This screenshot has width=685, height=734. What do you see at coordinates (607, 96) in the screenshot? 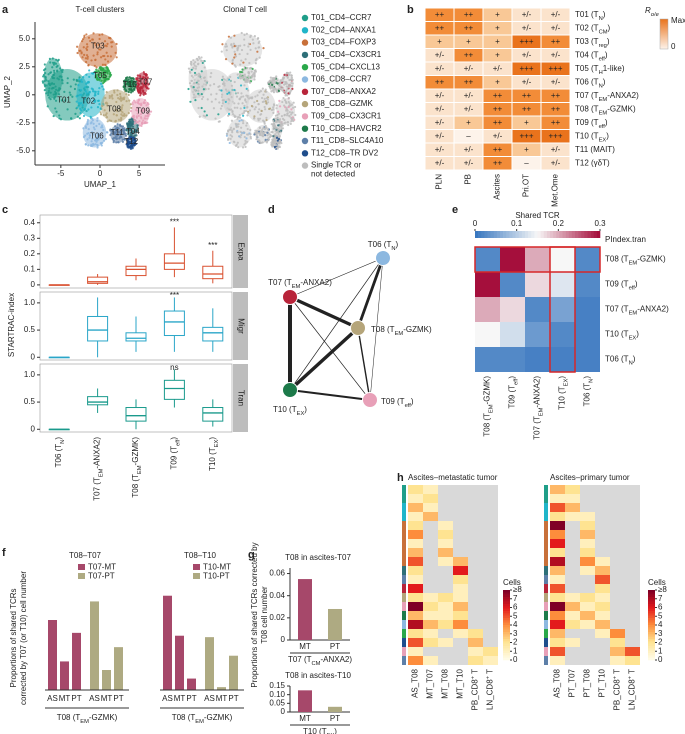
I see `row-label: T07 (TEM-ANXA2)` at bounding box center [607, 96].